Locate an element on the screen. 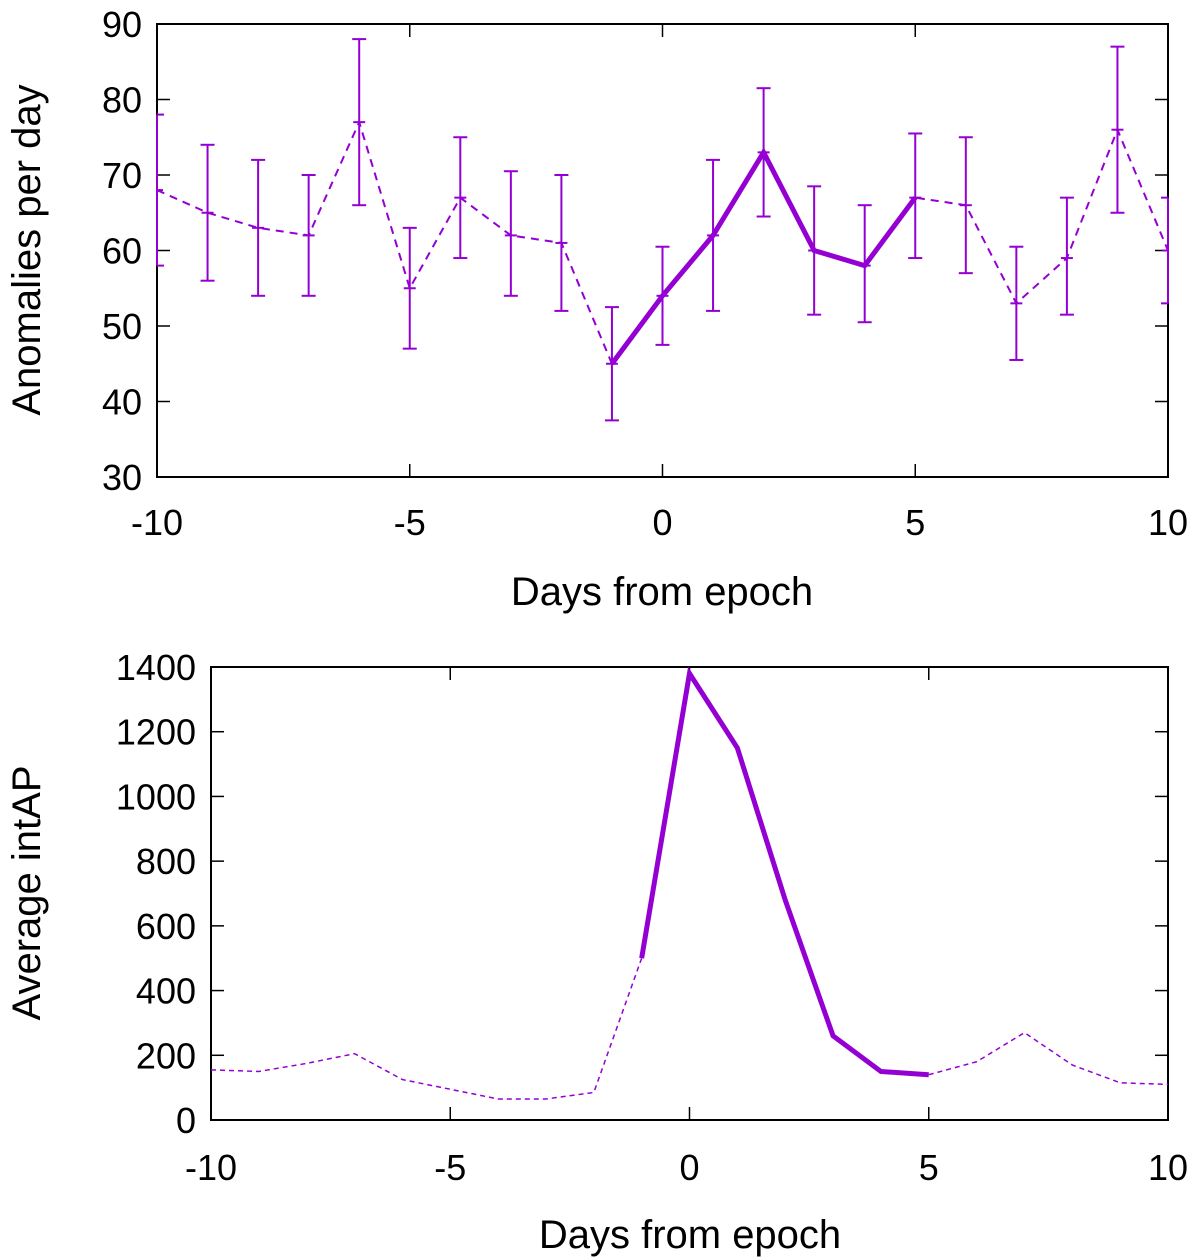 Image resolution: width=1200 pixels, height=1260 pixels. top-x-tick-label: 10 is located at coordinates (1168, 522).